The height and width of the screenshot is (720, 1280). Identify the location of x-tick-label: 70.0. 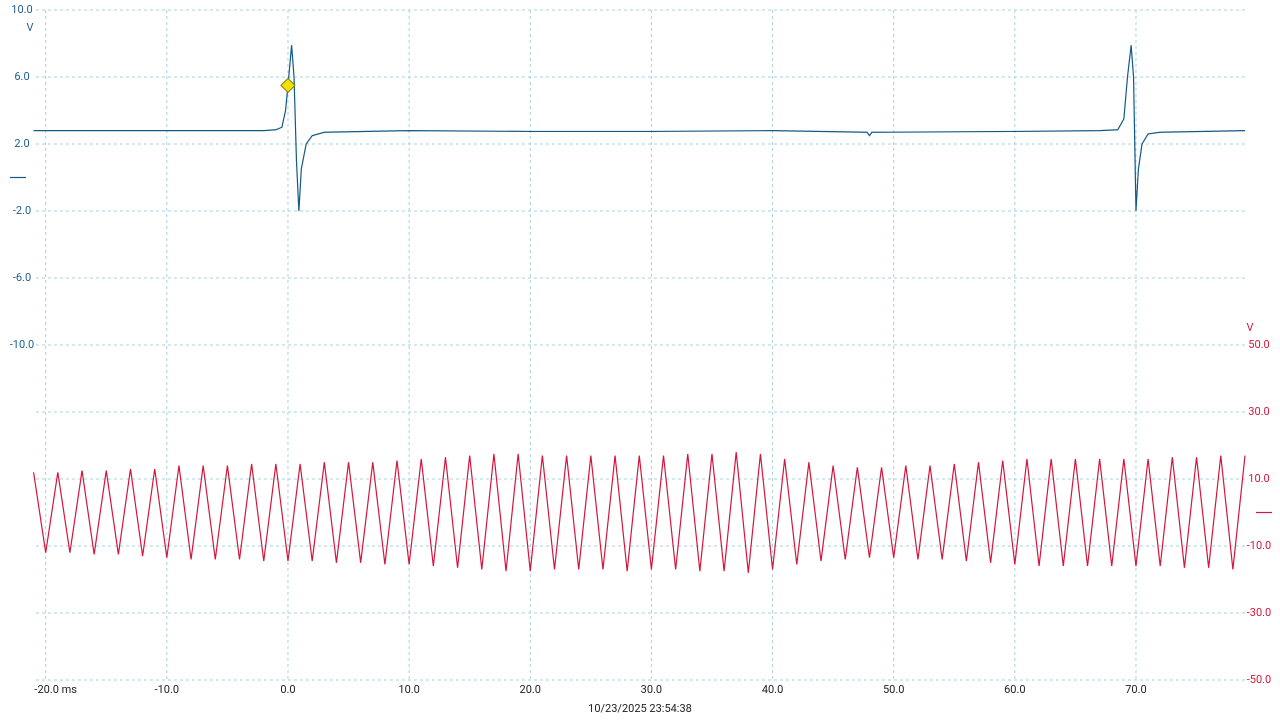
(1135, 689).